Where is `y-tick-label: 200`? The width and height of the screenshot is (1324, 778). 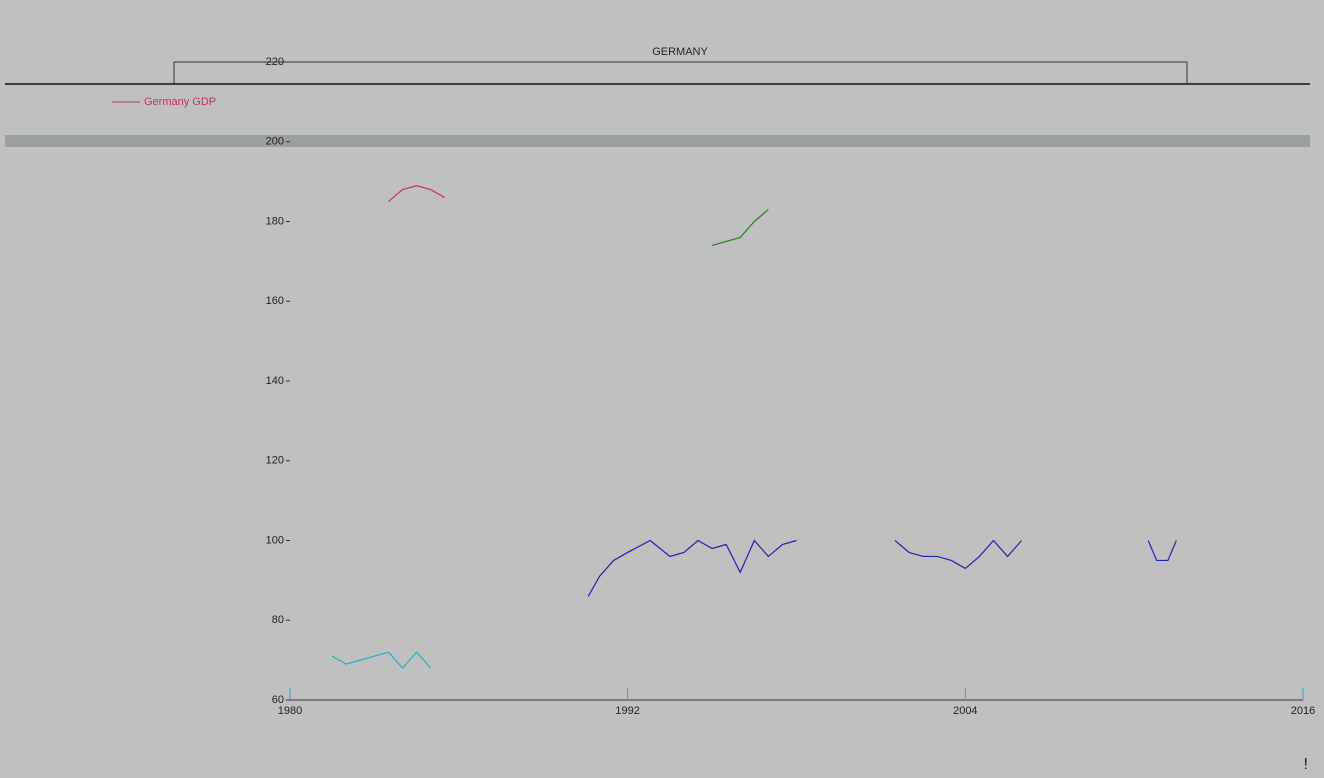 y-tick-label: 200 is located at coordinates (275, 142).